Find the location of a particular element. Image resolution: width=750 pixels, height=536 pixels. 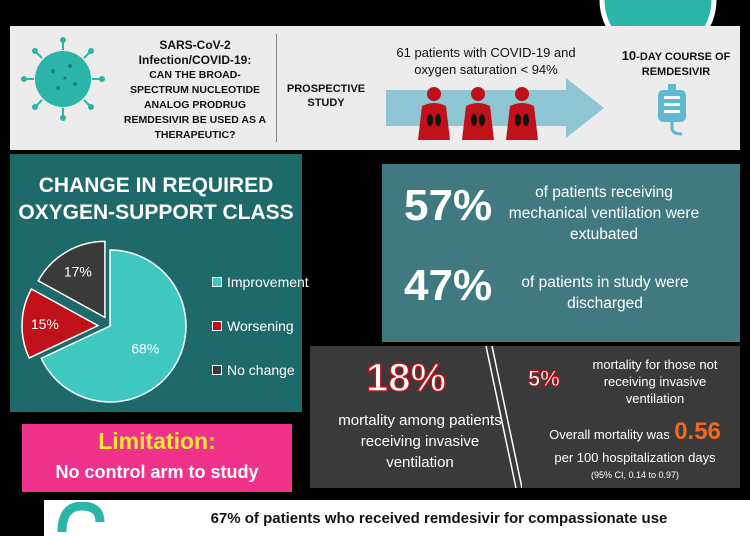

course-drug: REMDESIVIR is located at coordinates (676, 72).